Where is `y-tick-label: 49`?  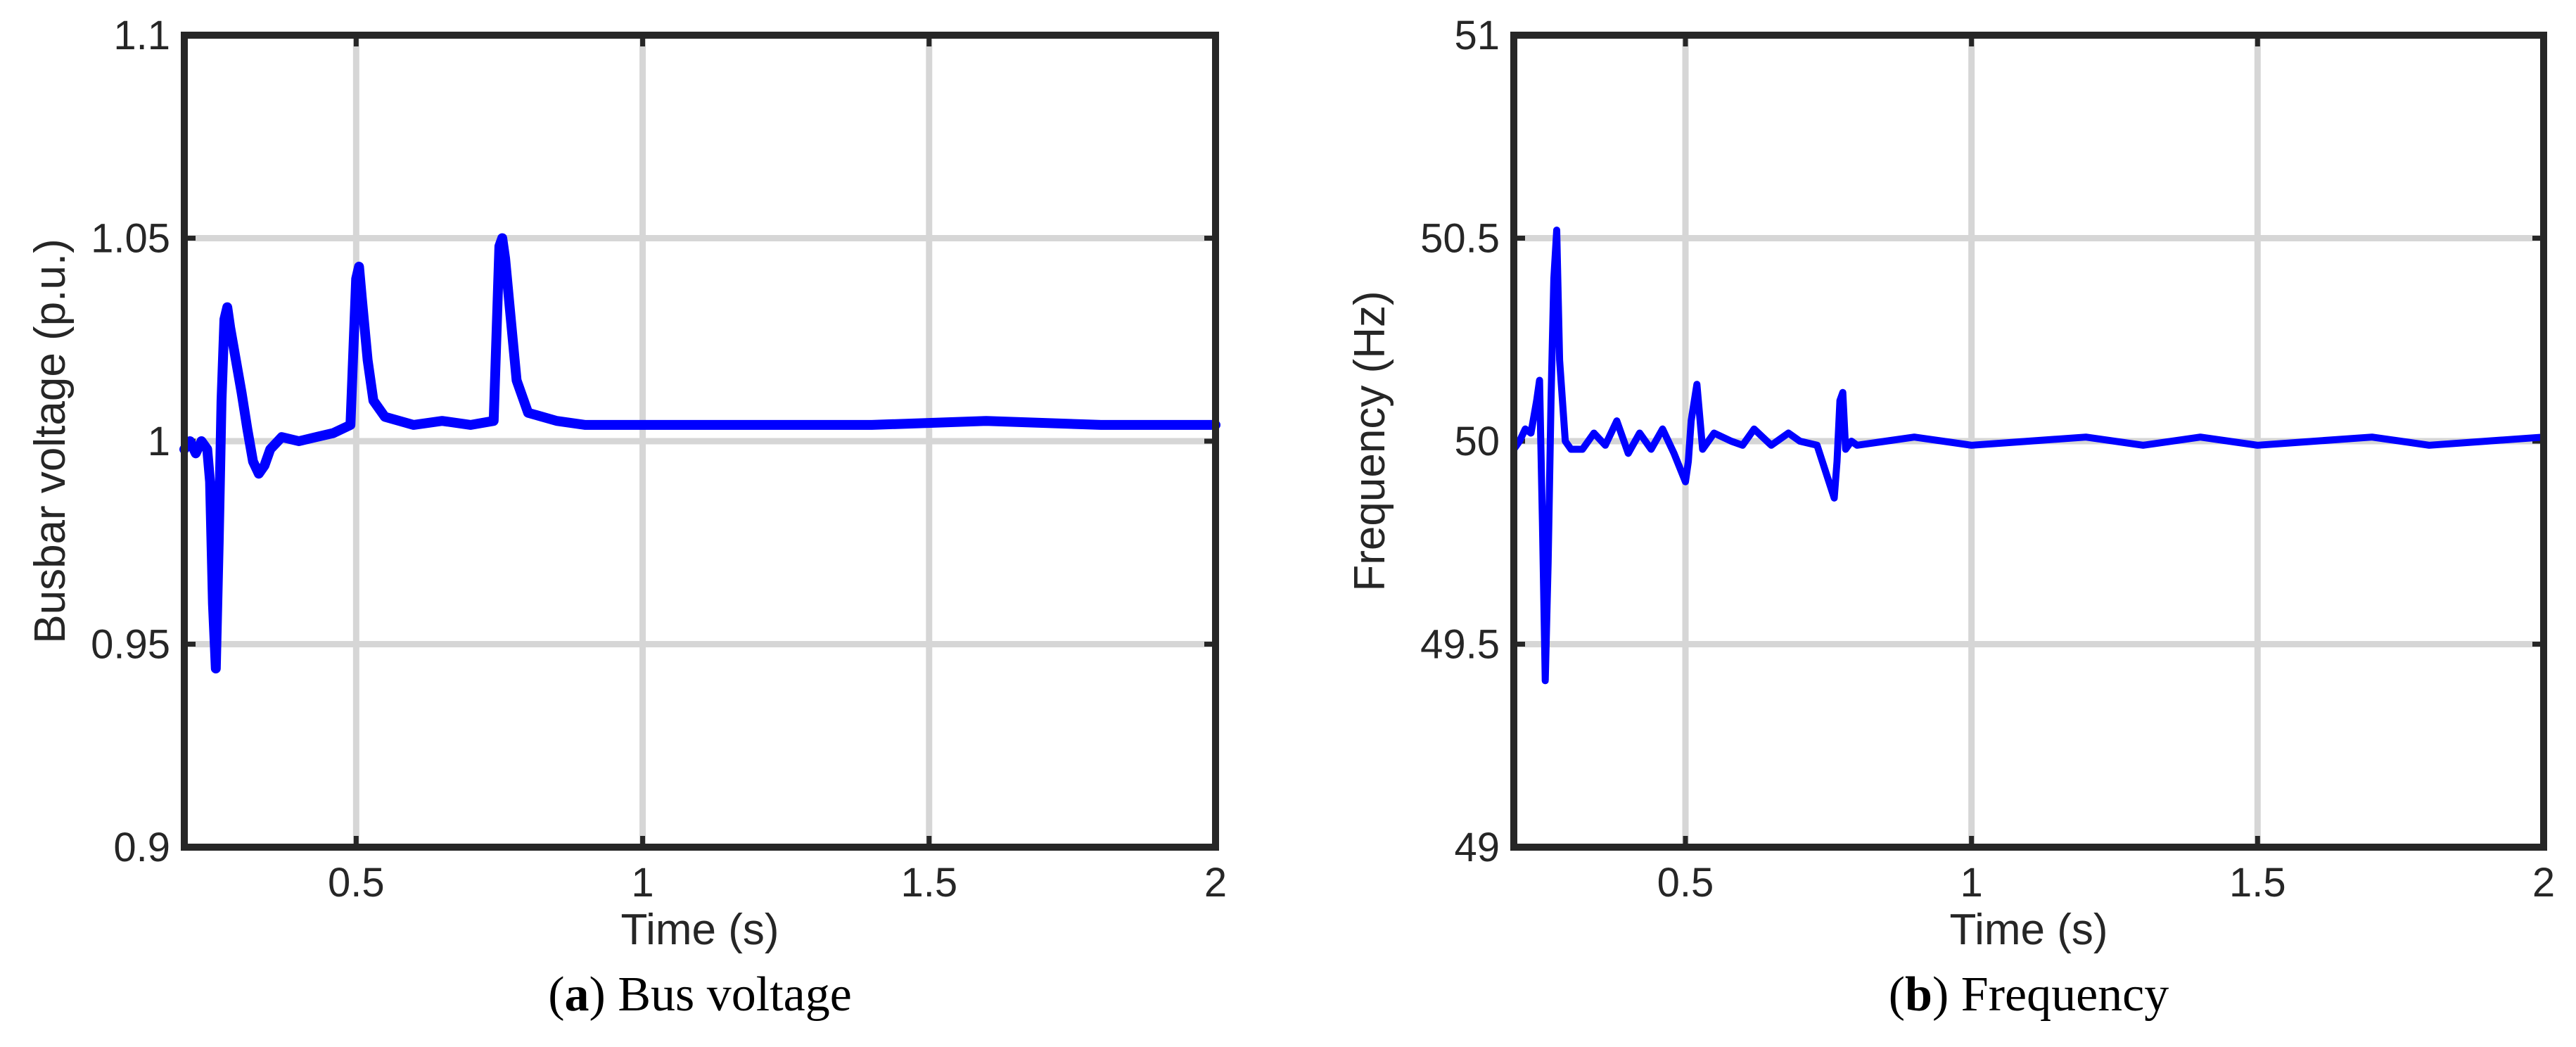
y-tick-label: 49 is located at coordinates (1477, 847).